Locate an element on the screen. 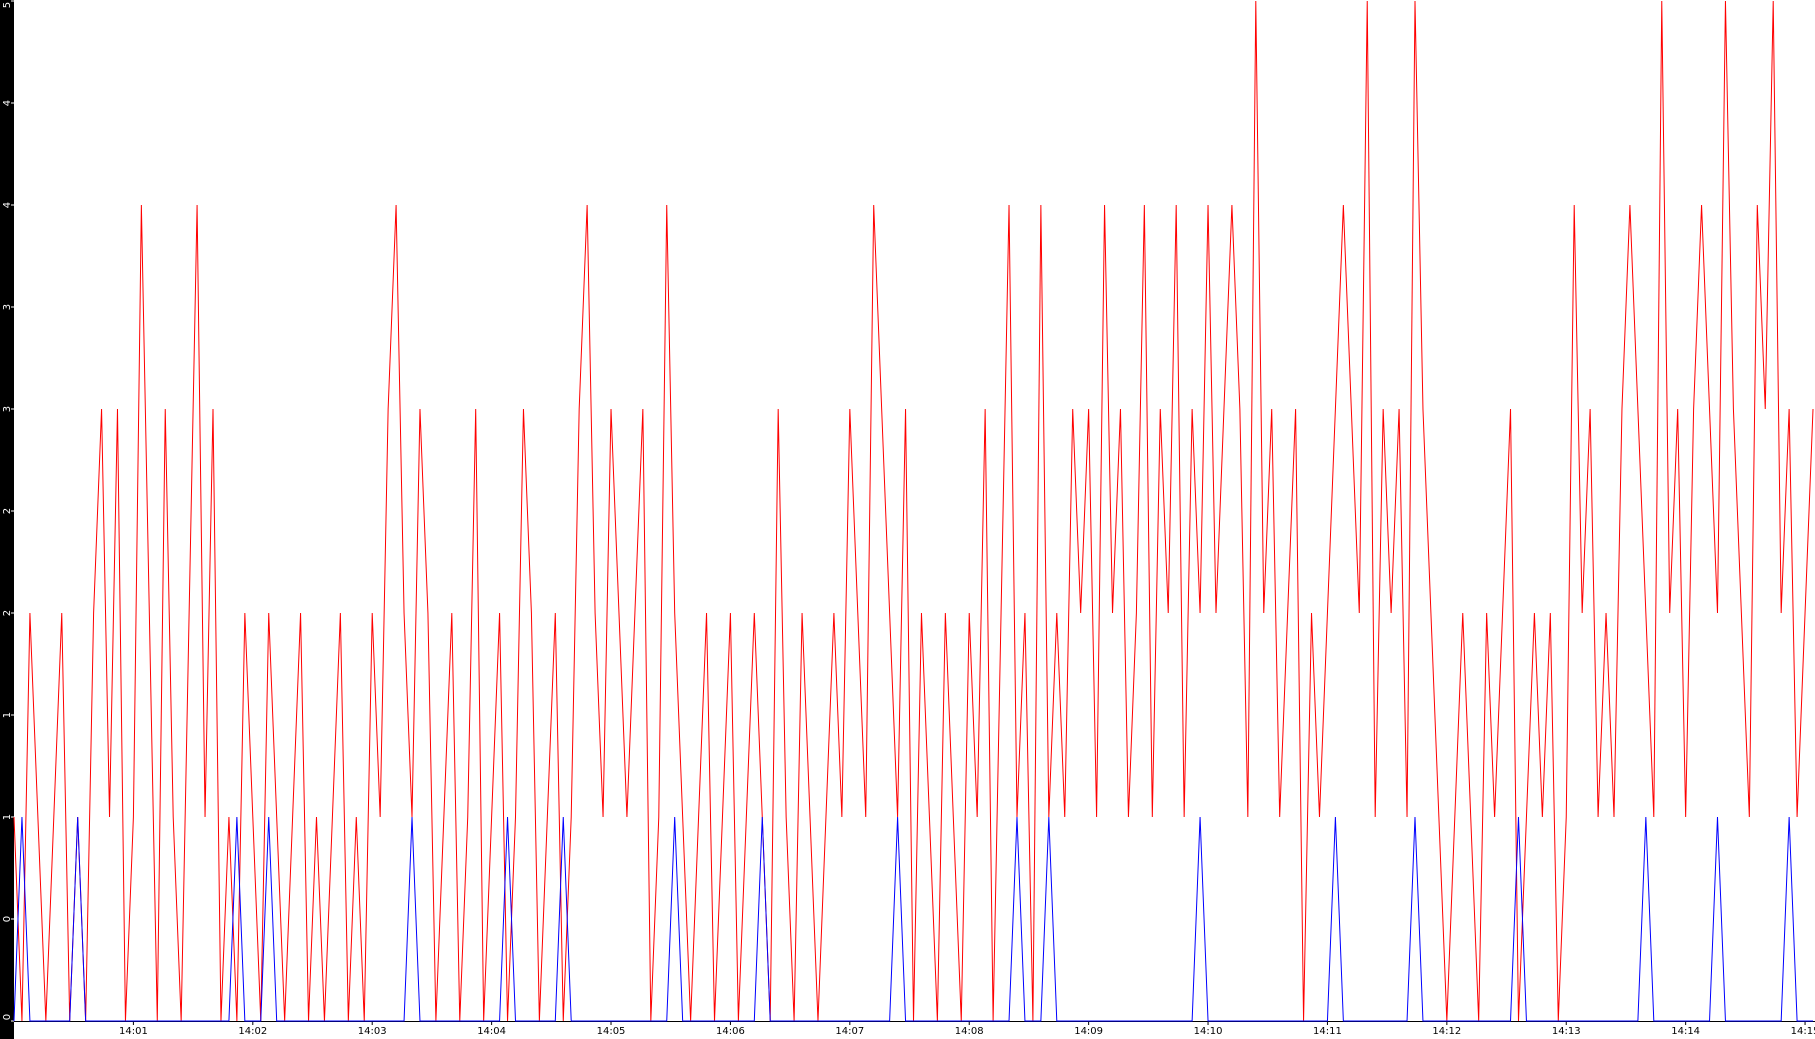  x-tick-label: 14:04 is located at coordinates (491, 1031).